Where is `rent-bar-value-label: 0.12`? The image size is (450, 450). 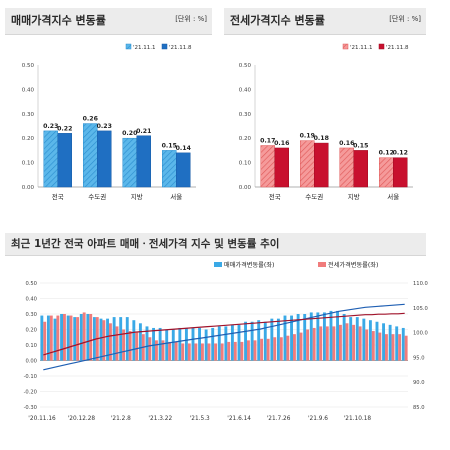 rent-bar-value-label: 0.12 is located at coordinates (386, 153).